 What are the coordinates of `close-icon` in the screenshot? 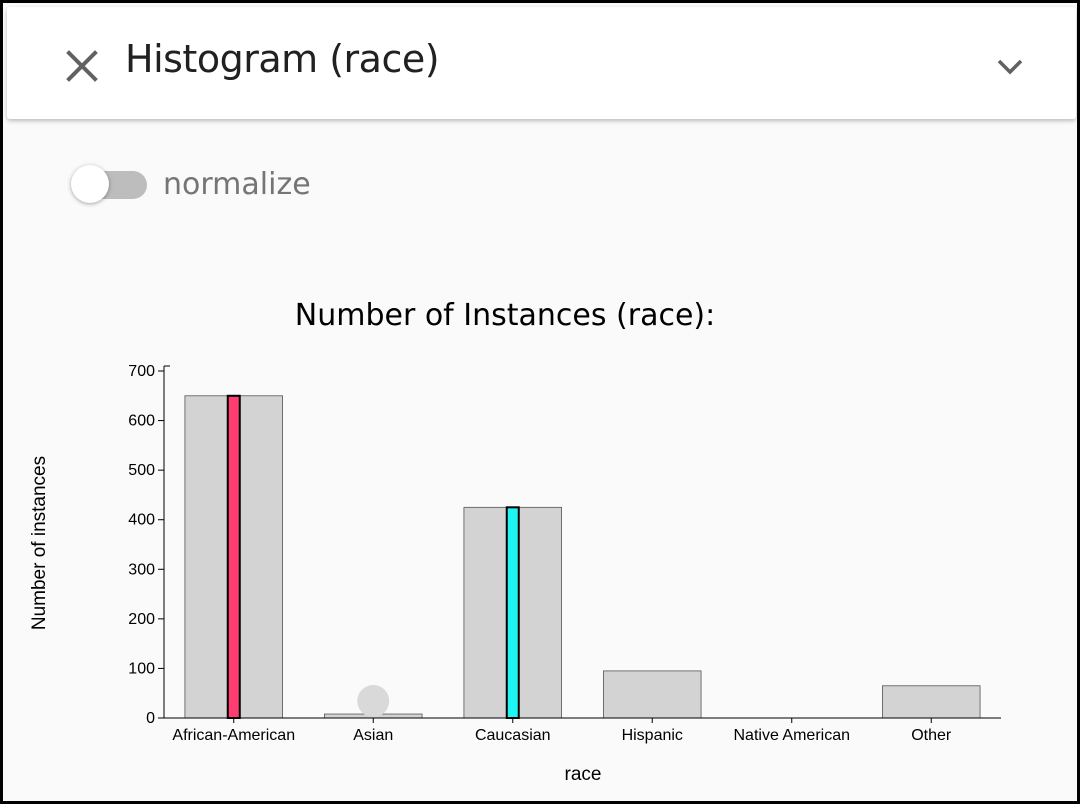 It's located at (82, 66).